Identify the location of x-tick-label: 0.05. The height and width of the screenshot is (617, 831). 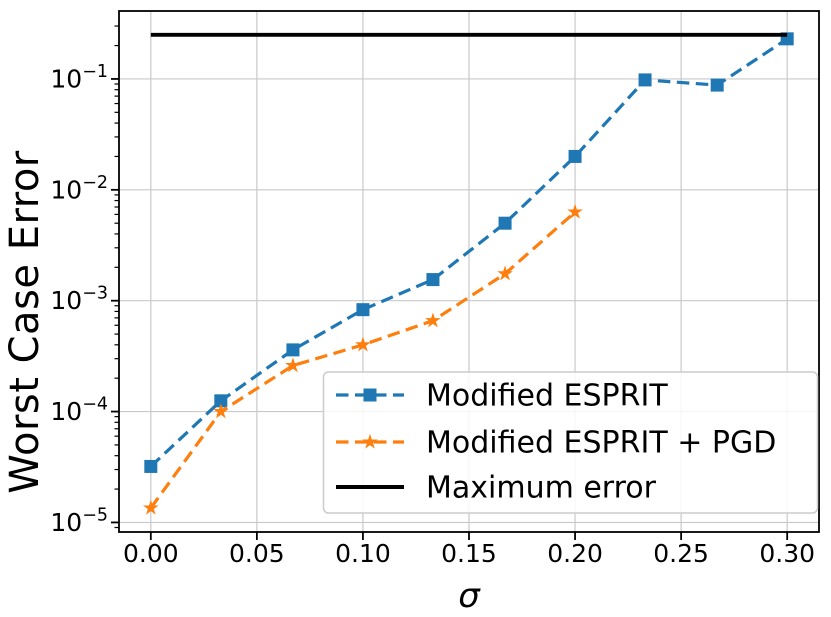
(257, 553).